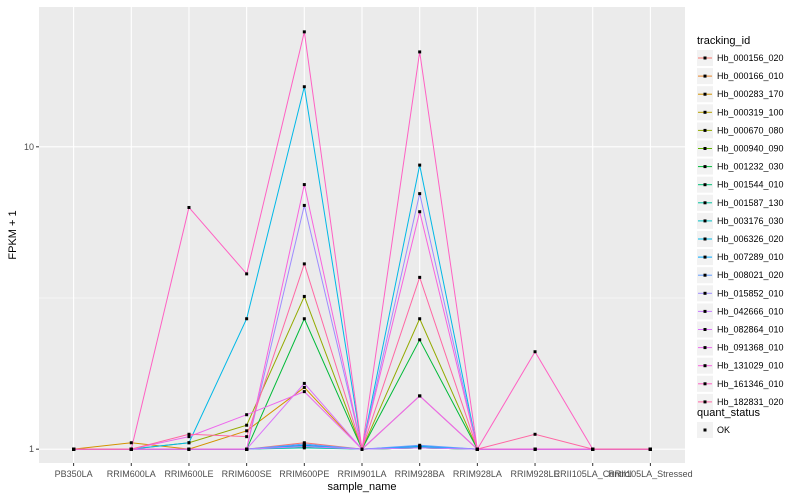 The height and width of the screenshot is (500, 800). Describe the element at coordinates (750, 275) in the screenshot. I see `legend-label: Hb_008021_020` at that location.